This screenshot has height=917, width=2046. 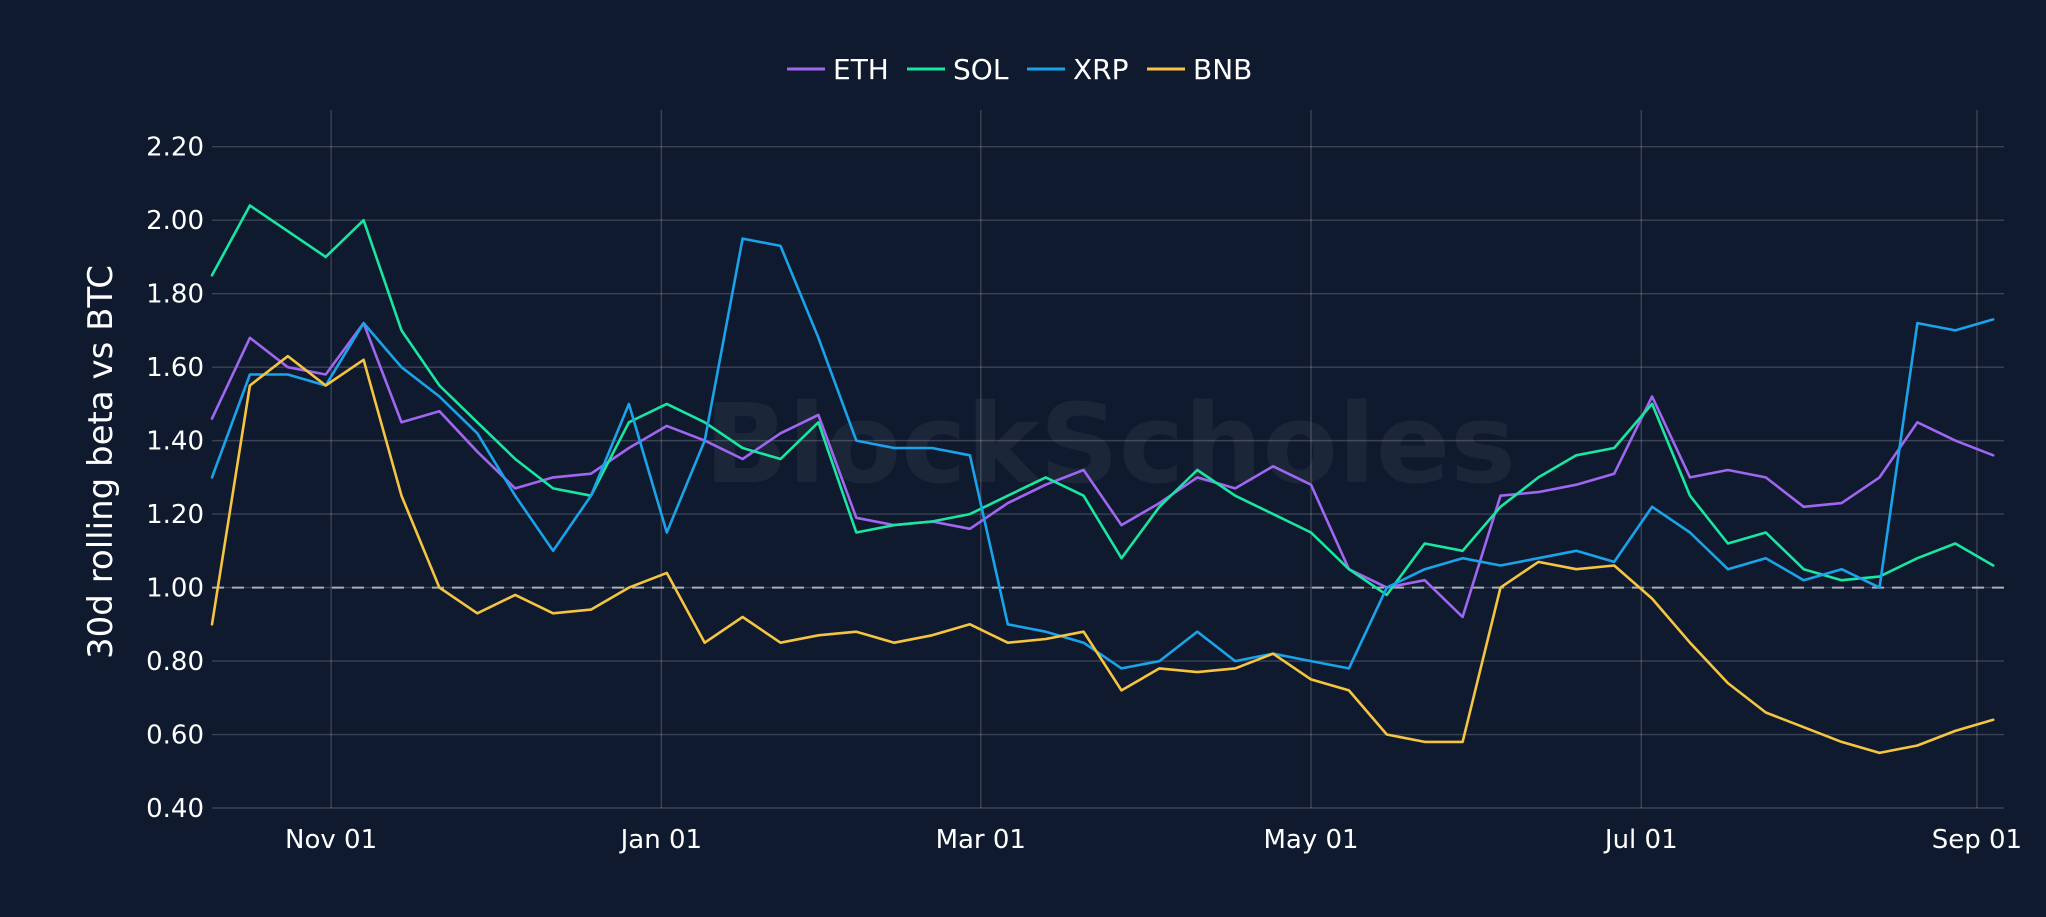 I want to click on y-tick-label: 2.20, so click(x=175, y=148).